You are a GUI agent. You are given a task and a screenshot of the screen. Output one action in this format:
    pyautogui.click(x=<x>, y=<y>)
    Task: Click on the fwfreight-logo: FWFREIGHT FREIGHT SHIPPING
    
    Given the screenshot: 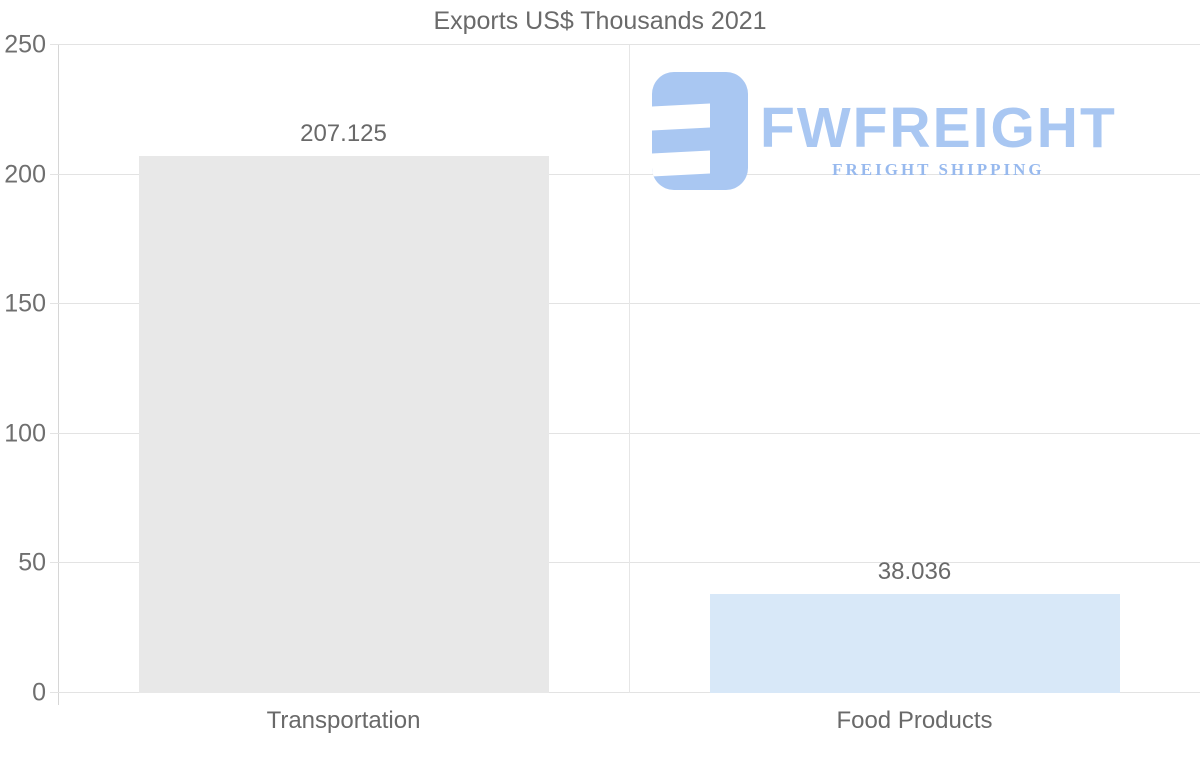 What is the action you would take?
    pyautogui.click(x=884, y=131)
    